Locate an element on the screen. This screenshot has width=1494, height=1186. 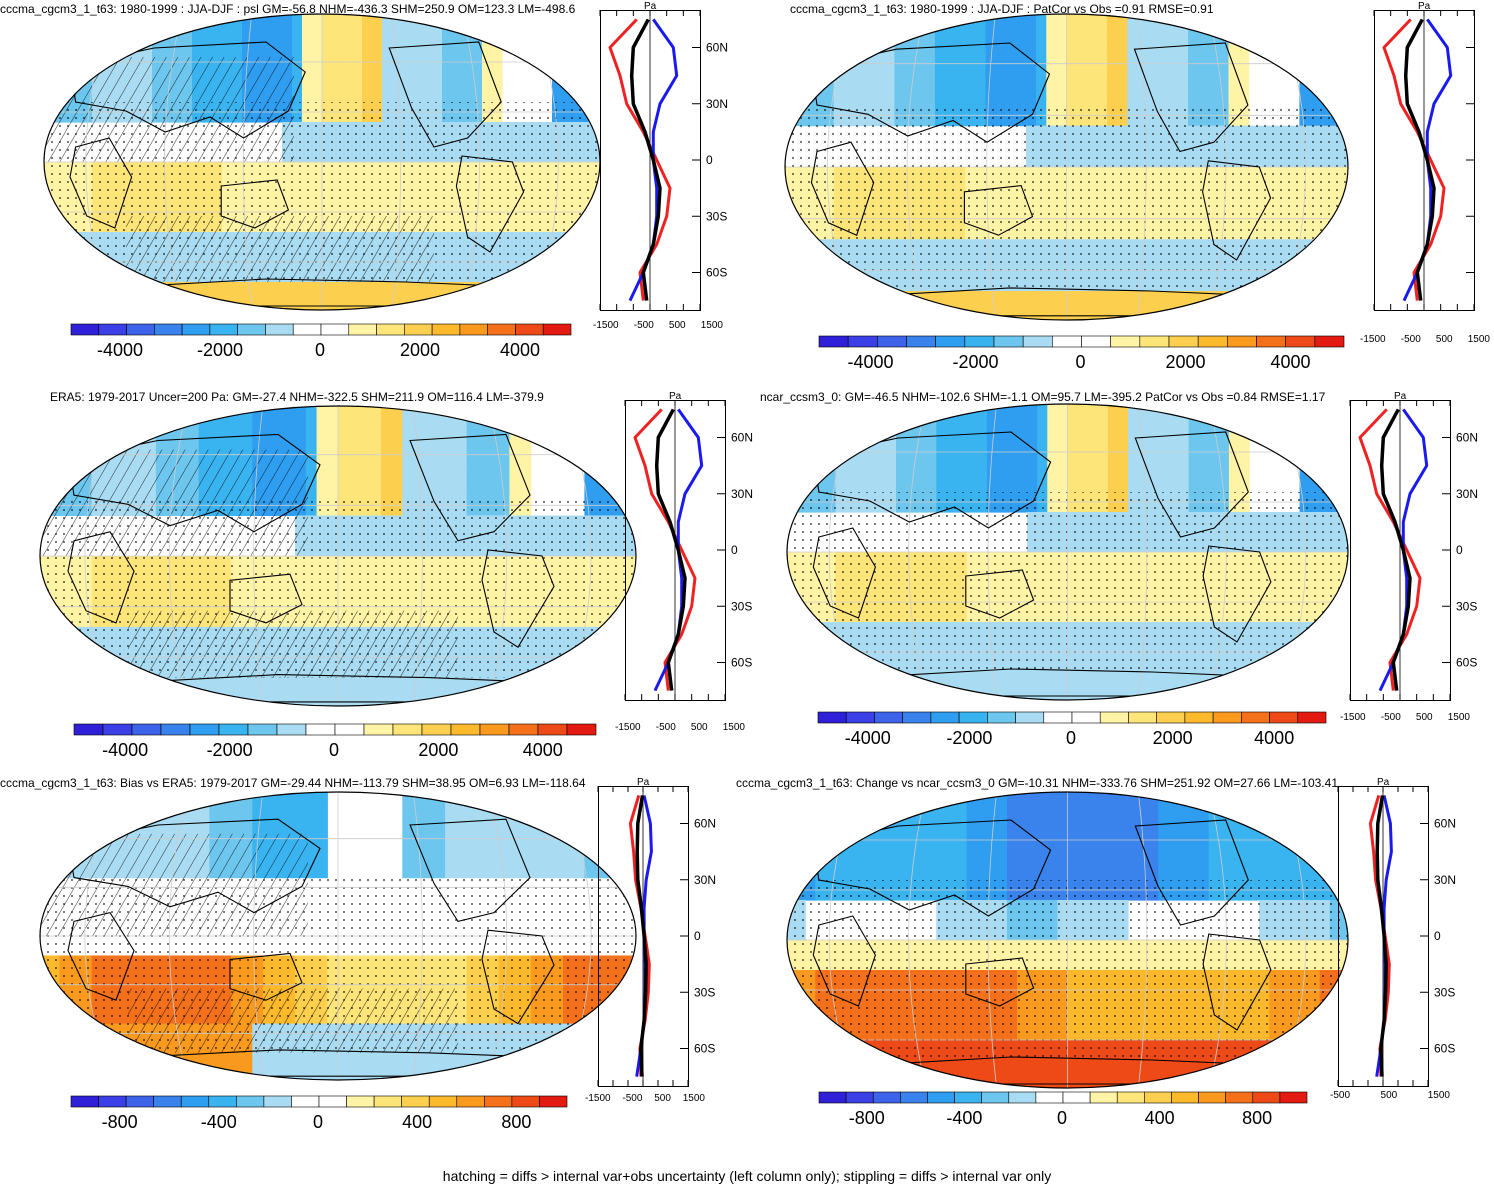
profile-xtick-label: 1500 is located at coordinates (711, 325).